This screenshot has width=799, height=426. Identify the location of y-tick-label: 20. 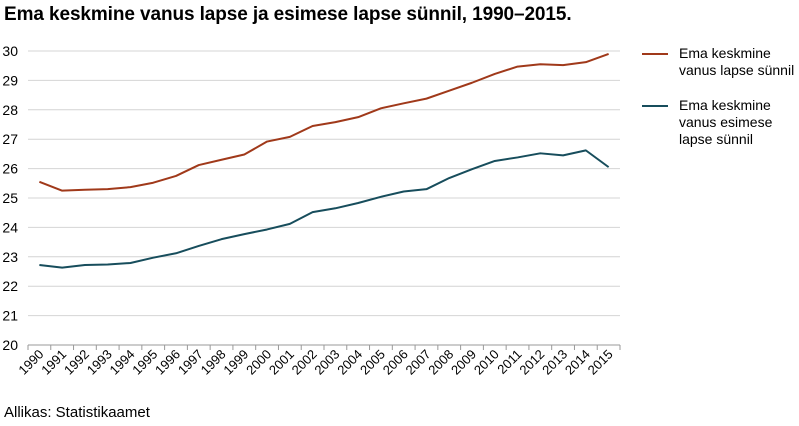
(10, 345).